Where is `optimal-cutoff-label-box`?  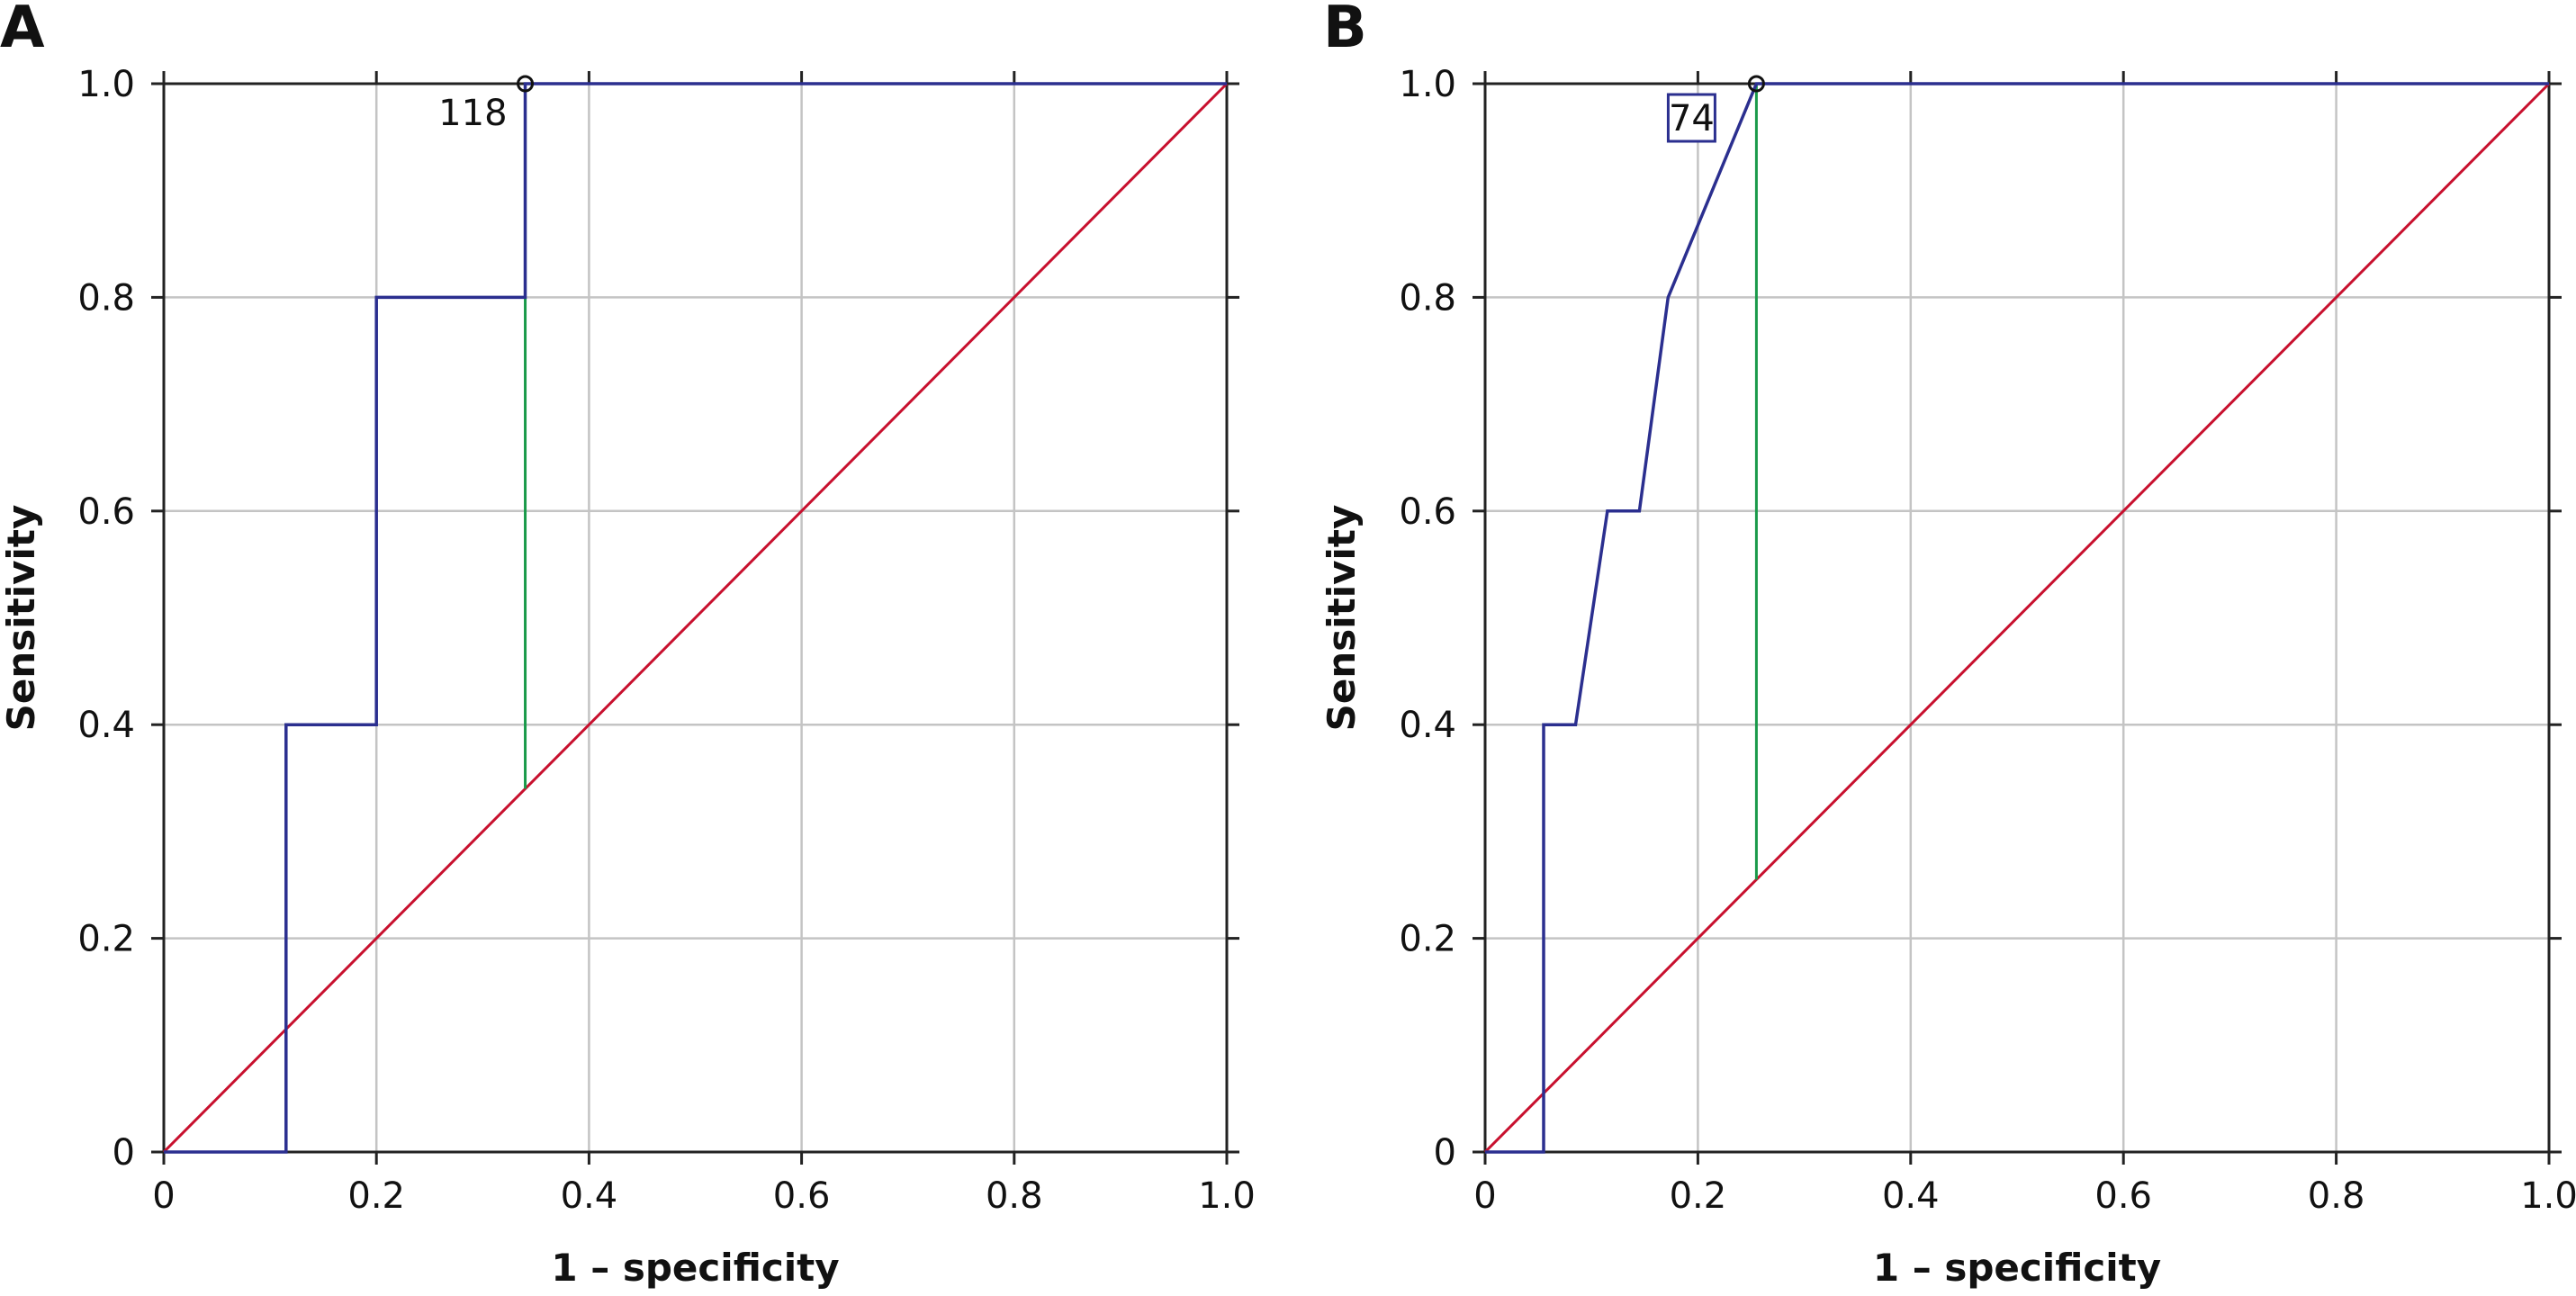 optimal-cutoff-label-box is located at coordinates (1691, 118).